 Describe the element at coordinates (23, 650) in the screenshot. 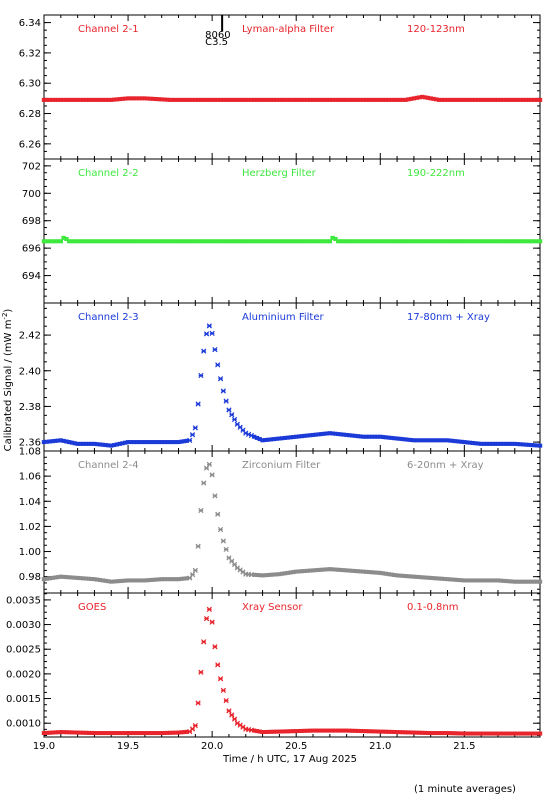

I see `y-tick-label: 0.0025` at that location.